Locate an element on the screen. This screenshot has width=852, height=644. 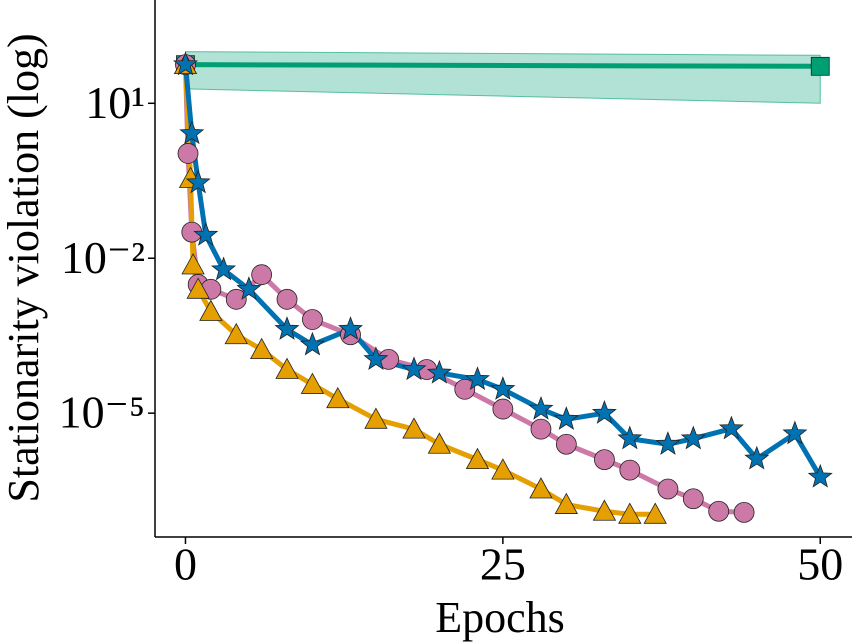
x-tick-label: 50 is located at coordinates (820, 564).